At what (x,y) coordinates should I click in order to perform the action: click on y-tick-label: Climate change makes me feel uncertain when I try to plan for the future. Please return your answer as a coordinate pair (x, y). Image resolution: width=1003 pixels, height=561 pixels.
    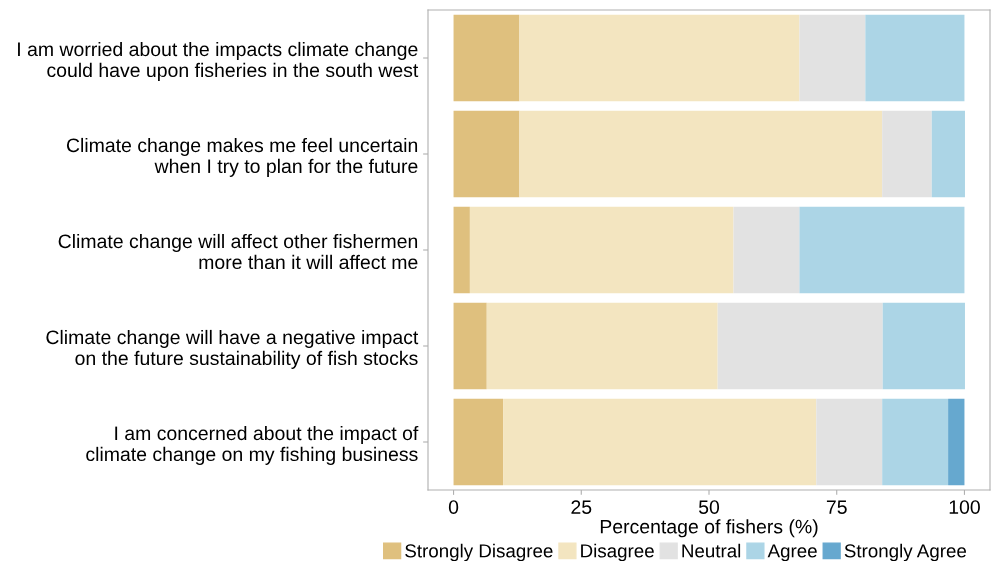
    Looking at the image, I should click on (242, 157).